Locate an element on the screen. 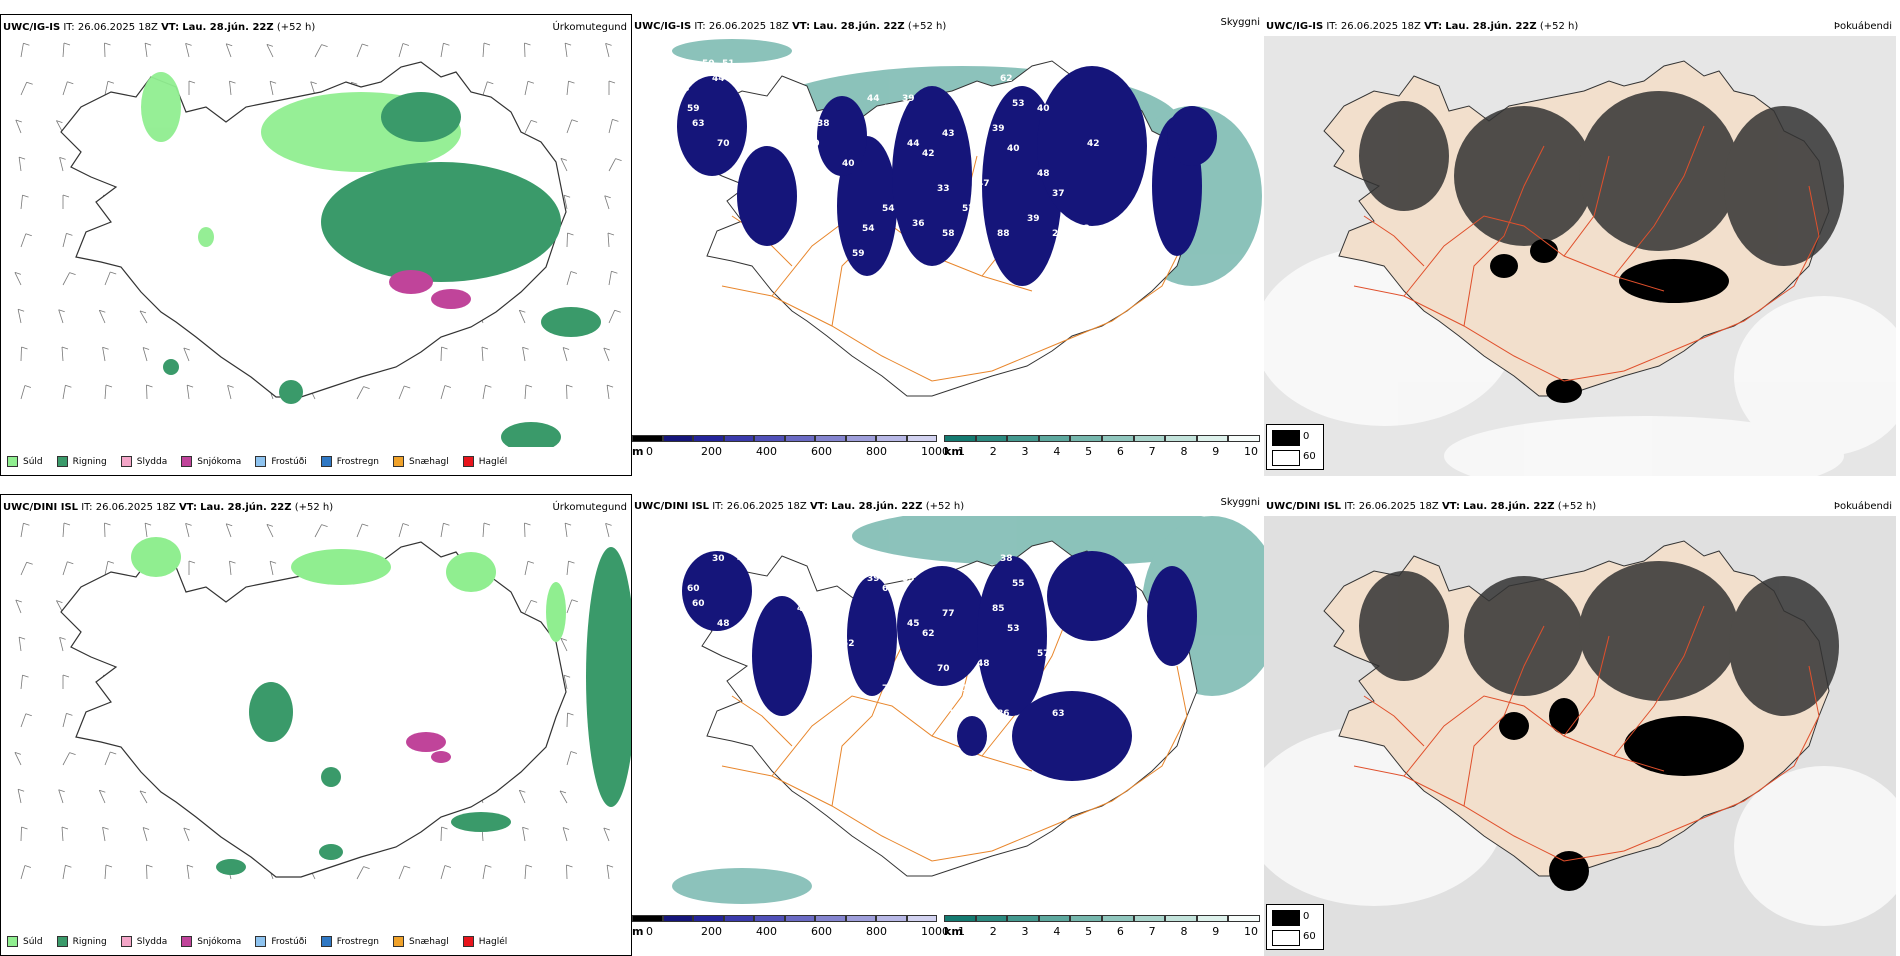 The width and height of the screenshot is (1900, 956). precip-map is located at coordinates (318, 244).